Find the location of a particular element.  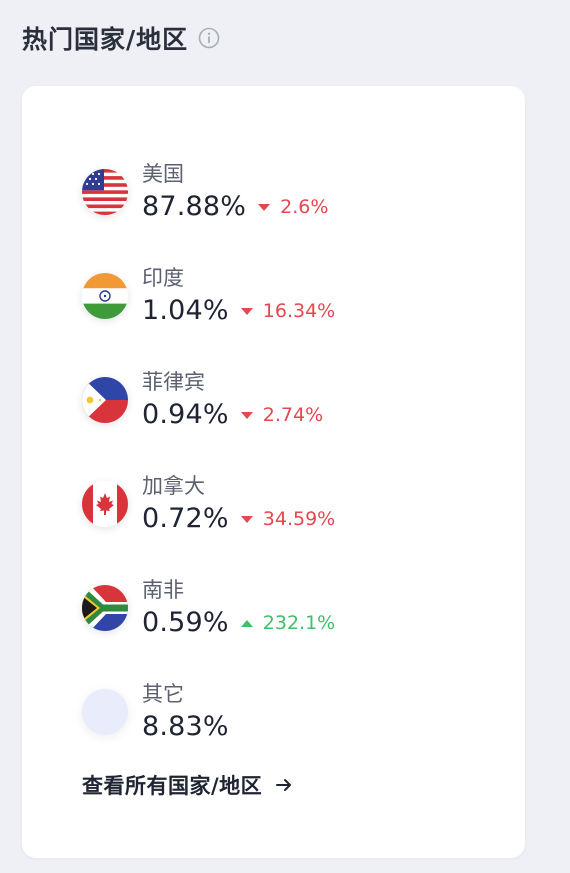

usa-flag-icon is located at coordinates (105, 192).